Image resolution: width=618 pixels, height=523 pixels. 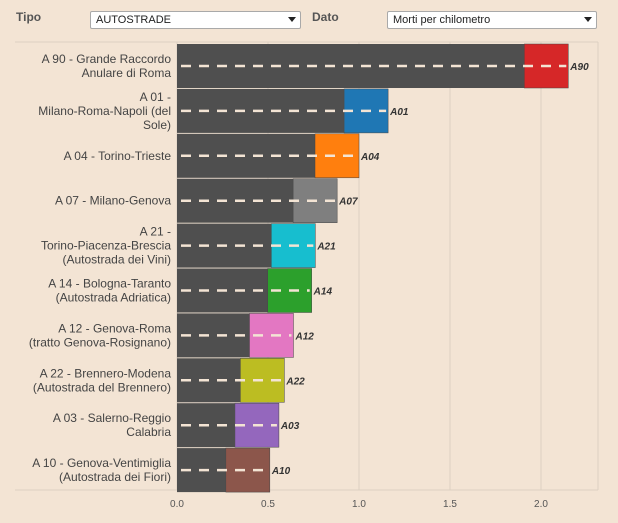 I want to click on category-label: Anulare di Roma, so click(x=127, y=73).